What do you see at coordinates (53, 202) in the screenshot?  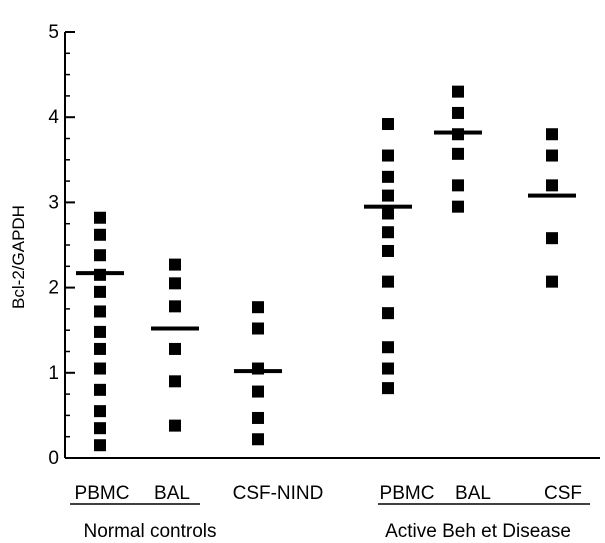 I see `y-tick-label: 3` at bounding box center [53, 202].